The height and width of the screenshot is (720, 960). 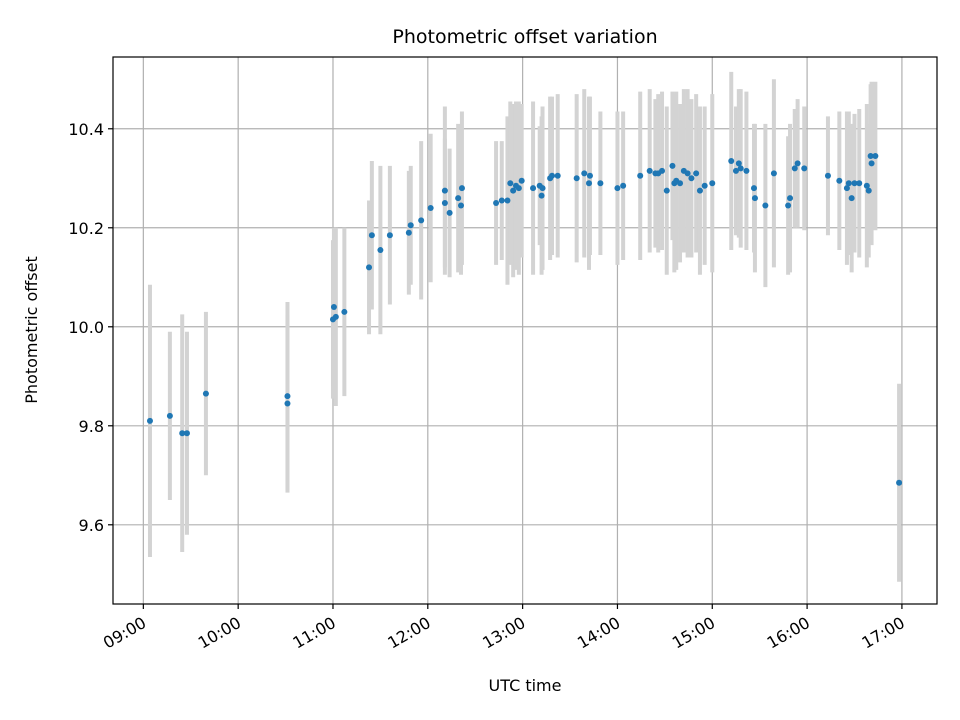 What do you see at coordinates (91, 426) in the screenshot?
I see `y-tick-label: 9.8` at bounding box center [91, 426].